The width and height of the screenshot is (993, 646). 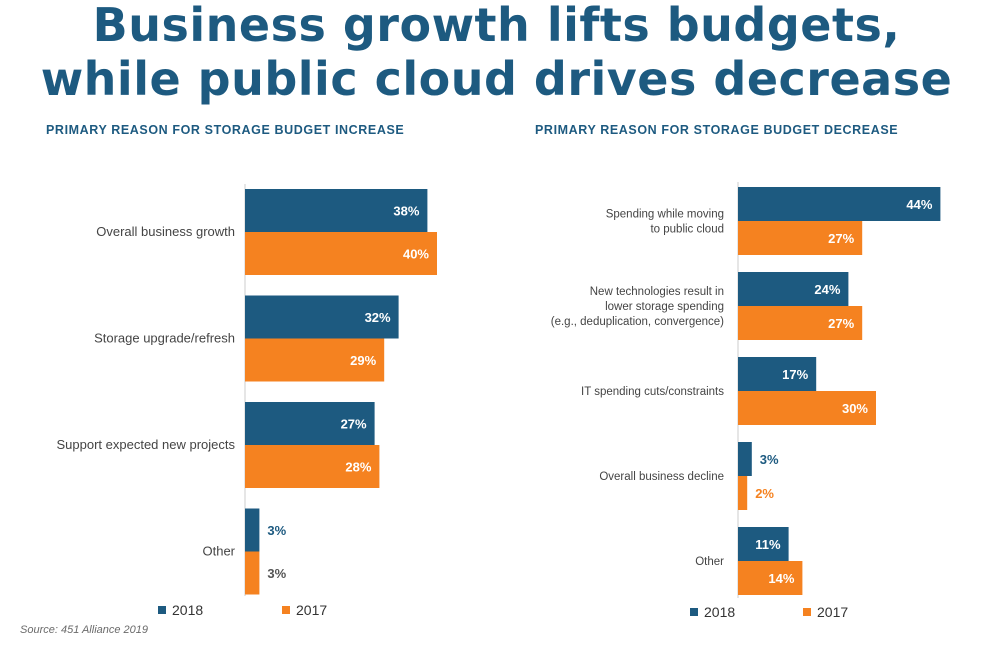 I want to click on data-label: 32%, so click(x=378, y=317).